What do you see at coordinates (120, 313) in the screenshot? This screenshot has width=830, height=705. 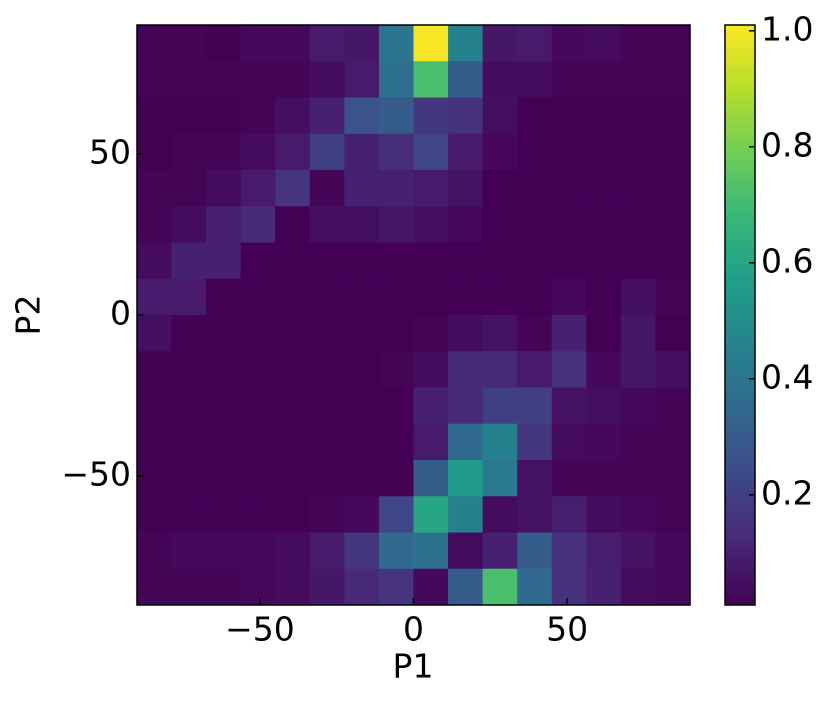 I see `y-tick-label: 0` at bounding box center [120, 313].